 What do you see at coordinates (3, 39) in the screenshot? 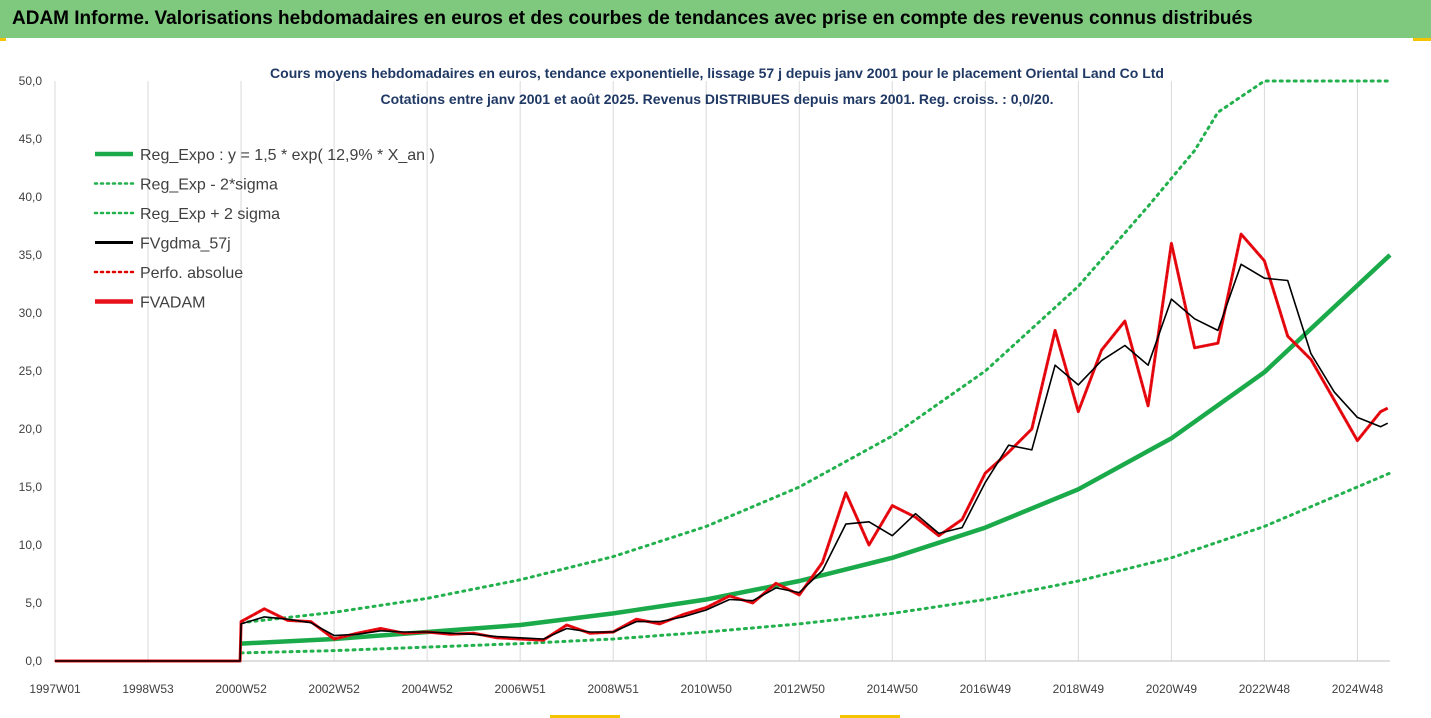
I see `corner-mark-top-left` at bounding box center [3, 39].